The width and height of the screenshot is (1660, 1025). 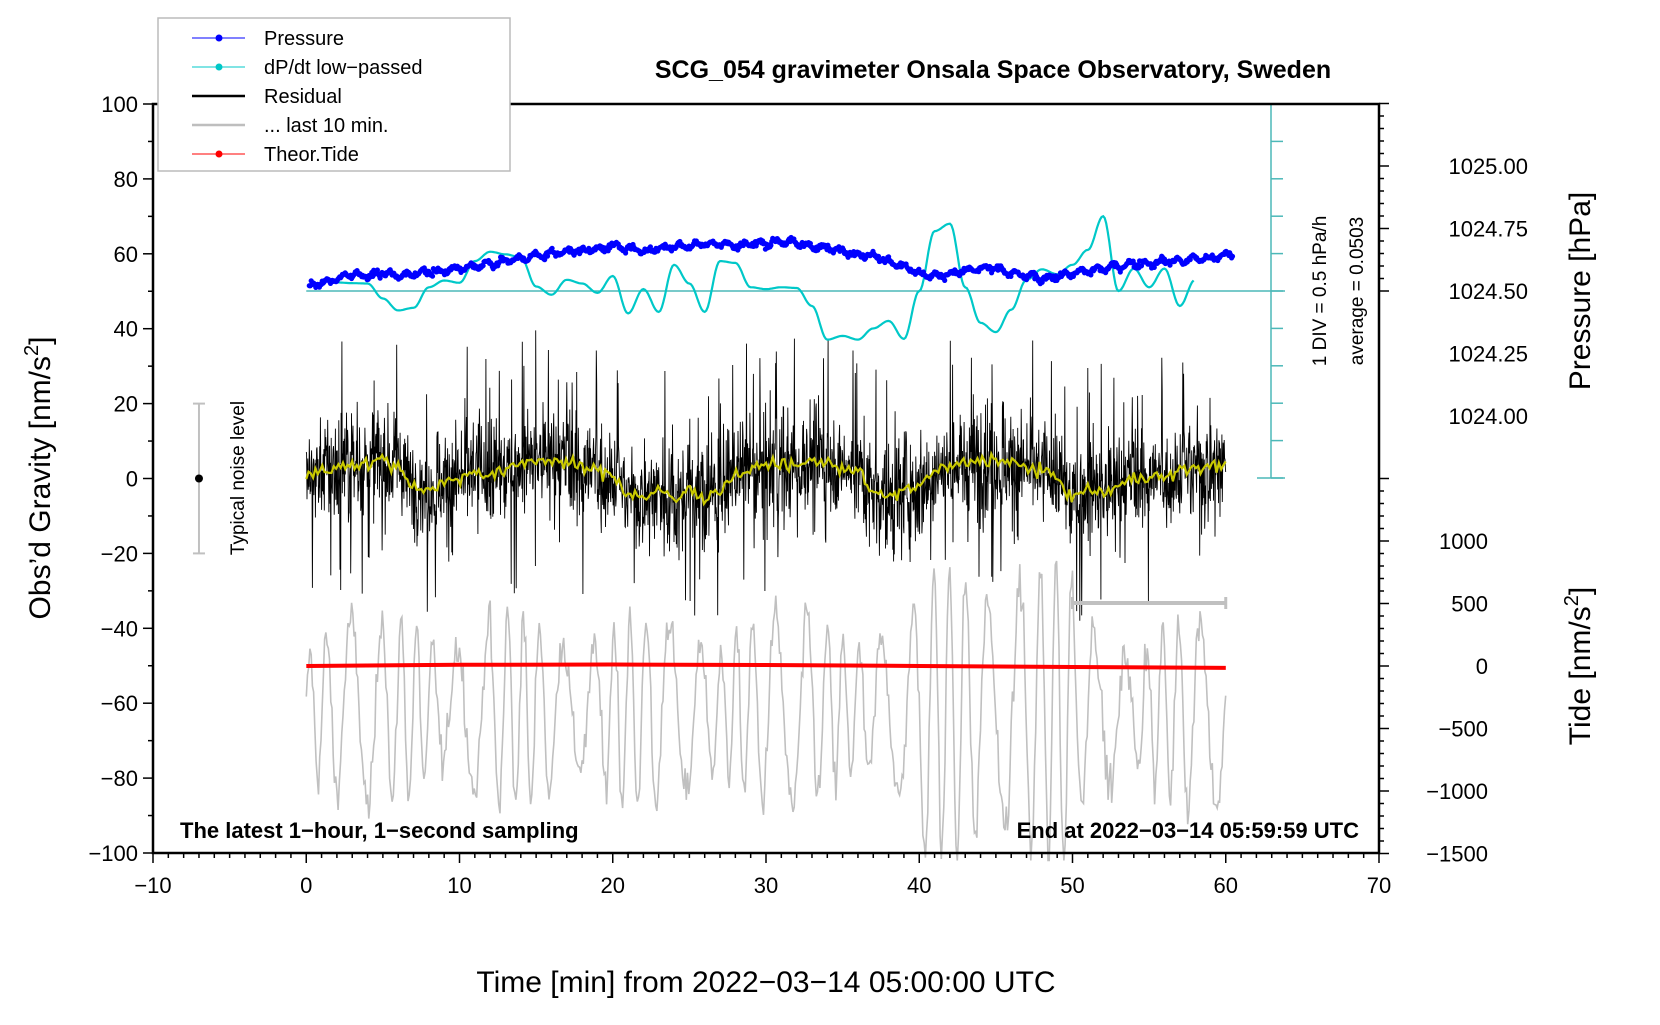 I want to click on y-left-tick-label: 60, so click(x=126, y=254).